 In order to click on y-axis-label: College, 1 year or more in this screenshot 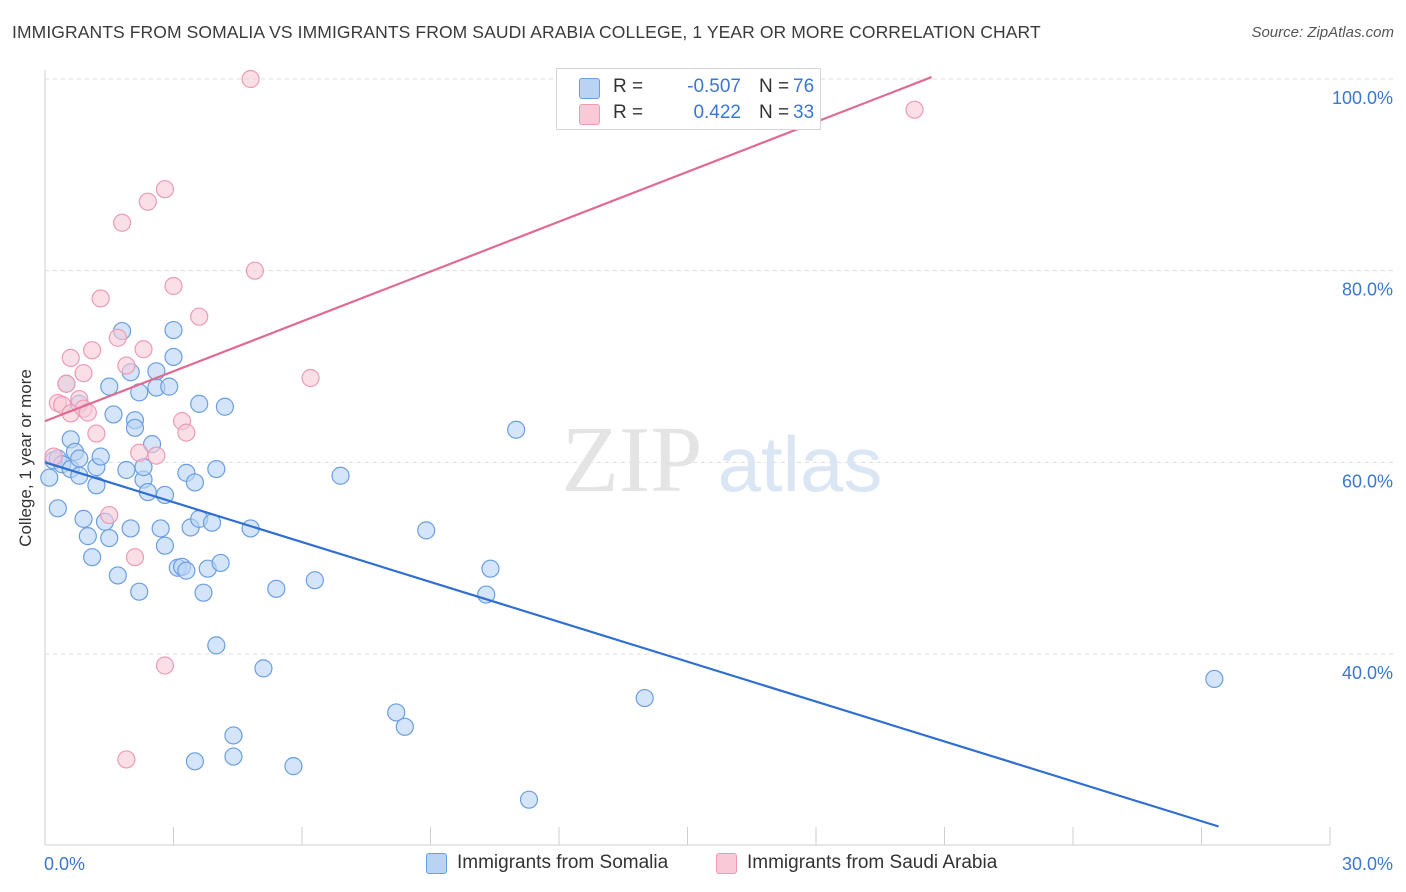, I will do `click(25, 458)`.